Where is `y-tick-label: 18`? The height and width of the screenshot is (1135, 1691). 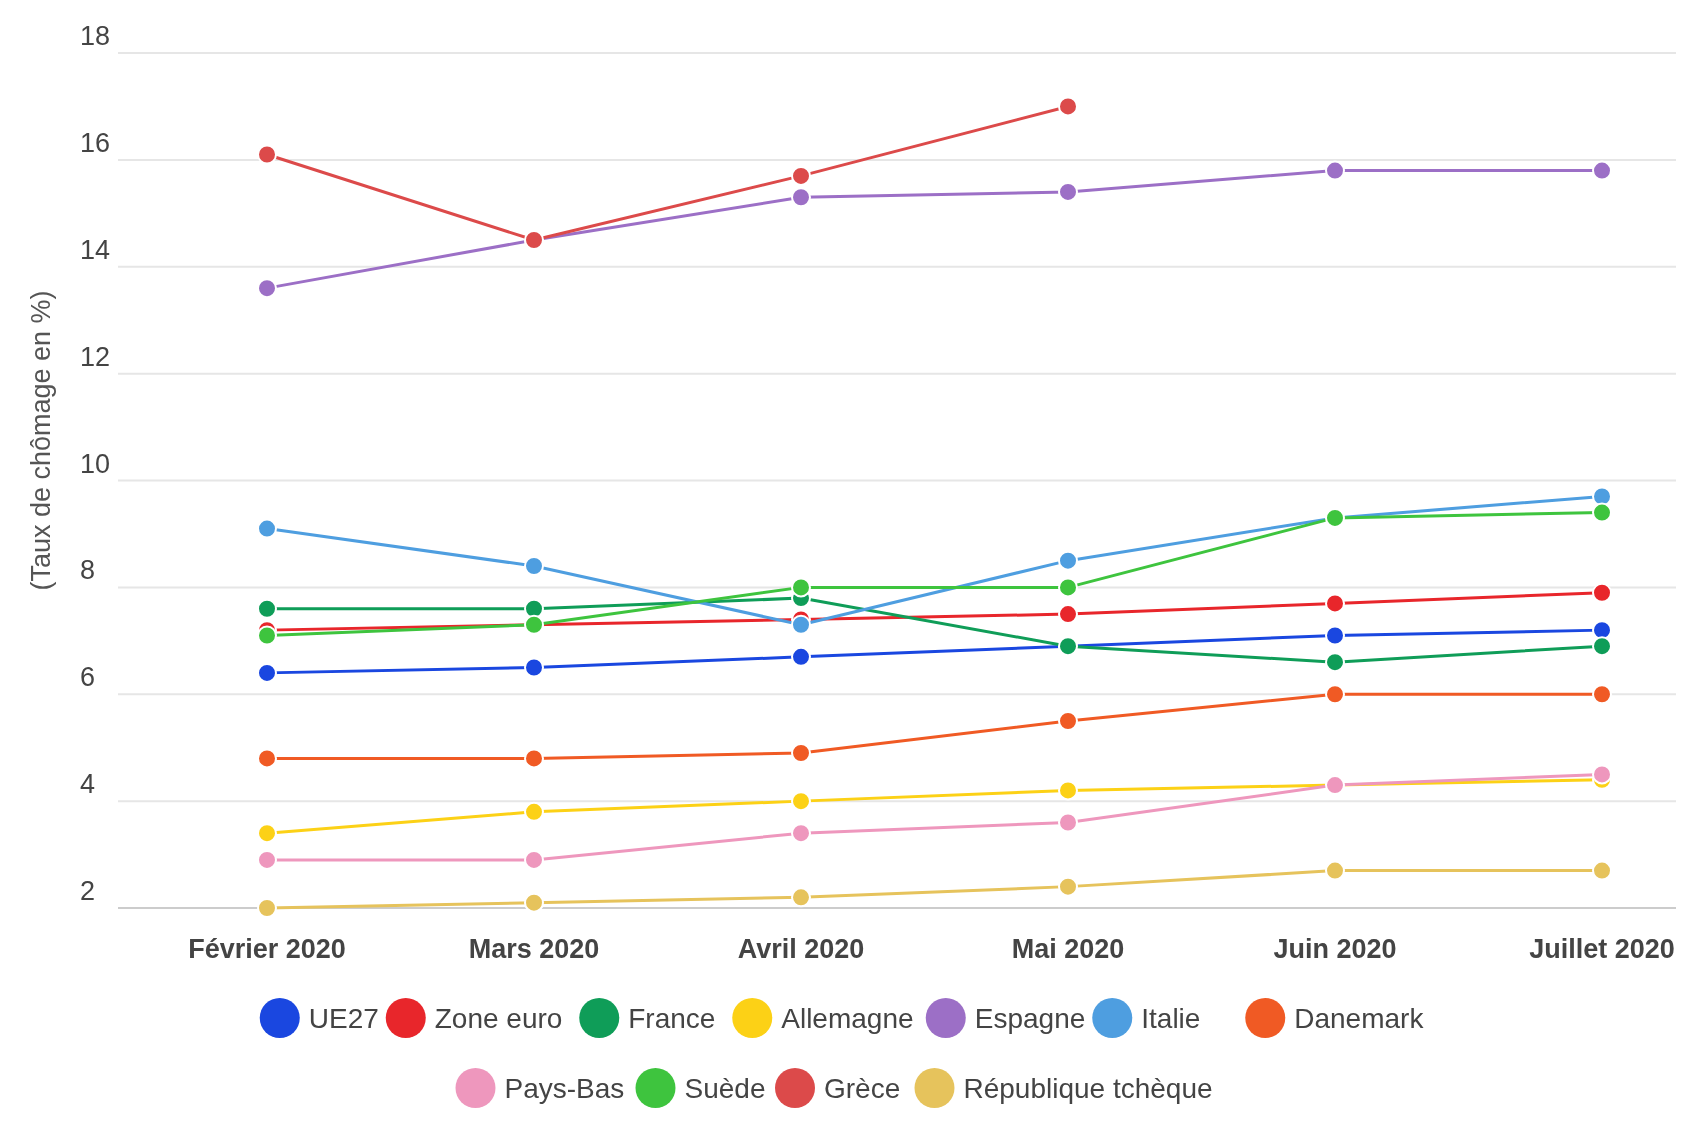
y-tick-label: 18 is located at coordinates (95, 36).